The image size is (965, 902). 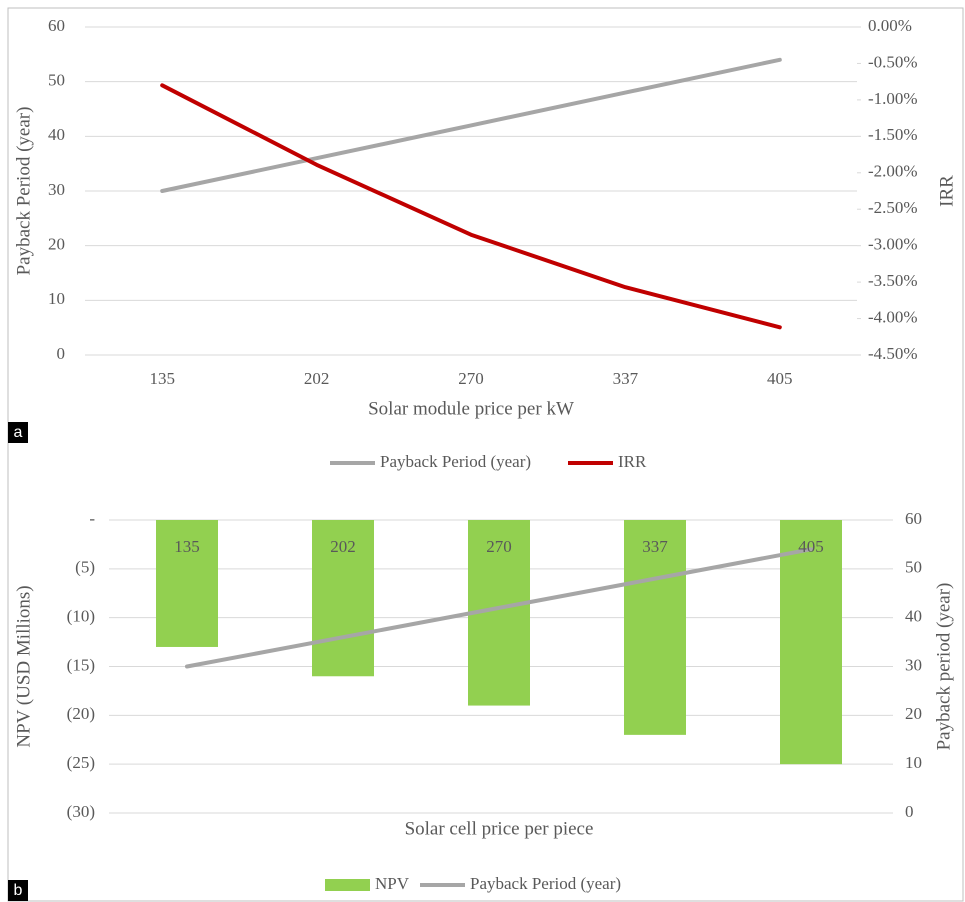 What do you see at coordinates (943, 667) in the screenshot?
I see `y2-axis-title: Payback period (year)` at bounding box center [943, 667].